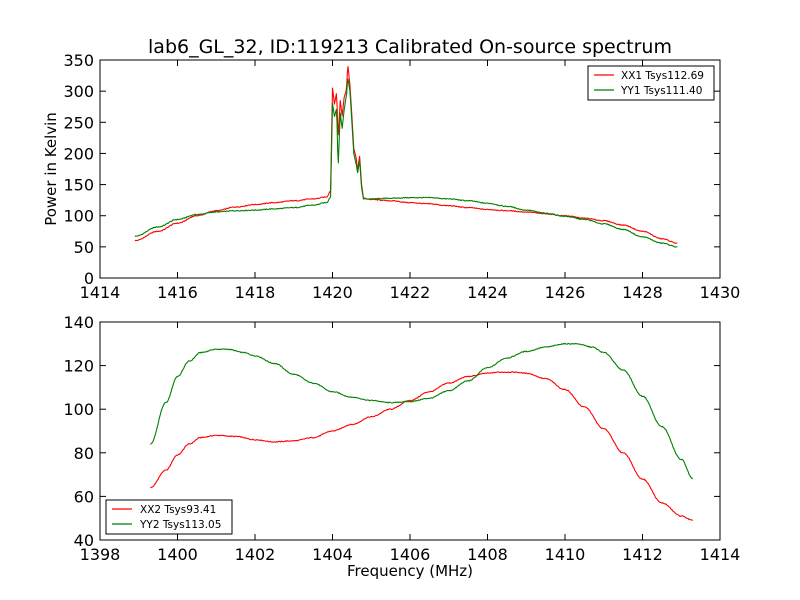 This screenshot has height=600, width=800. What do you see at coordinates (255, 554) in the screenshot?
I see `bottom-xtick-label: 1402` at bounding box center [255, 554].